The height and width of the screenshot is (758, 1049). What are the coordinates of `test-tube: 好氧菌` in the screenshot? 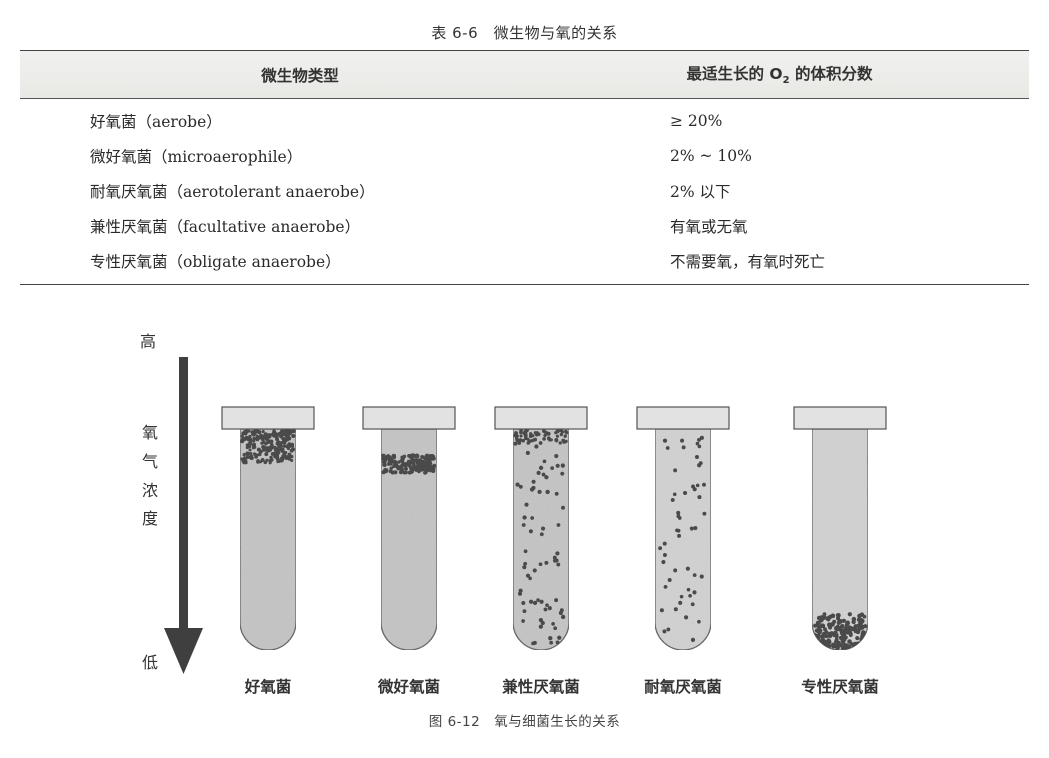 It's located at (268, 551).